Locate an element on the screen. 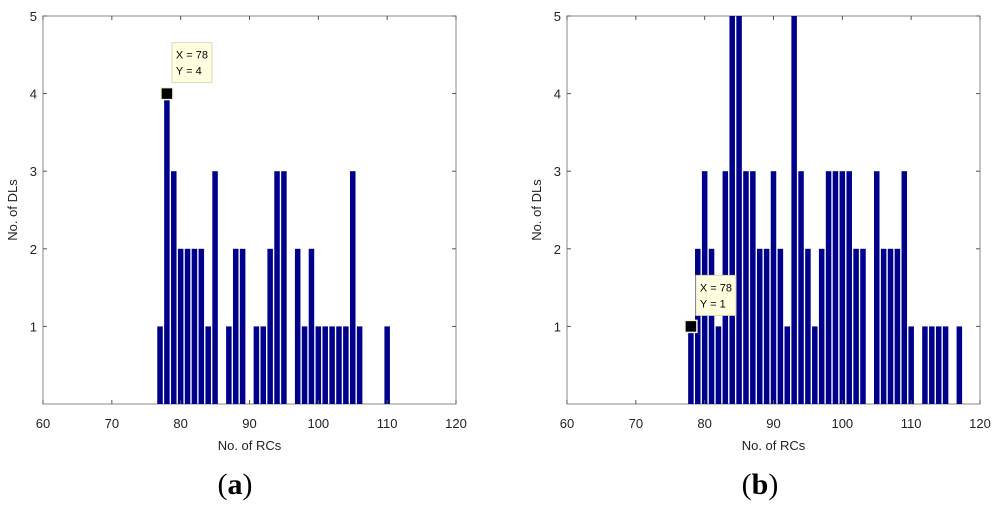  x-tick-label: 110 is located at coordinates (387, 423).